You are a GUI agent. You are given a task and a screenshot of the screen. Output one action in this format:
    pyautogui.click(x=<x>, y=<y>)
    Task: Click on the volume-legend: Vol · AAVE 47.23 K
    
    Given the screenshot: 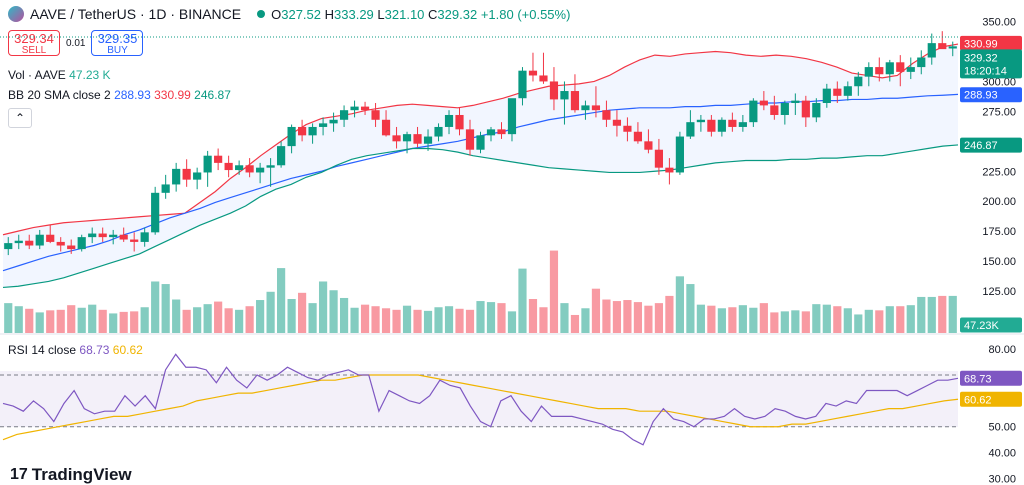 What is the action you would take?
    pyautogui.click(x=59, y=75)
    